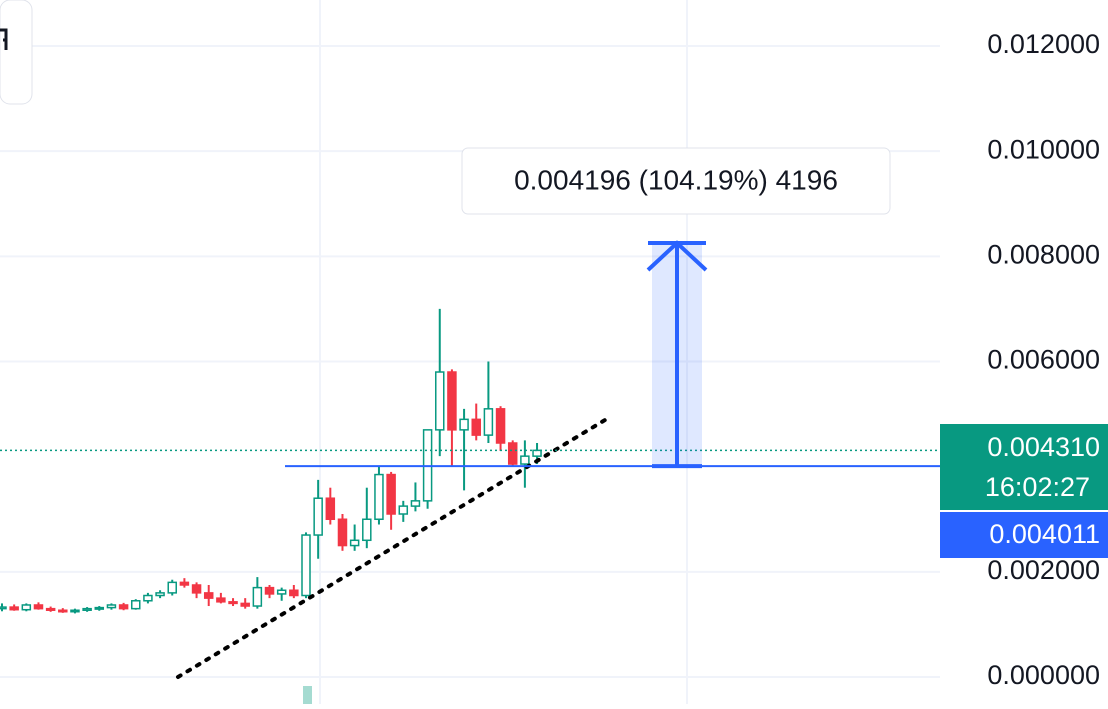  Describe the element at coordinates (1043, 570) in the screenshot. I see `y-tick-label: 0.002000` at that location.